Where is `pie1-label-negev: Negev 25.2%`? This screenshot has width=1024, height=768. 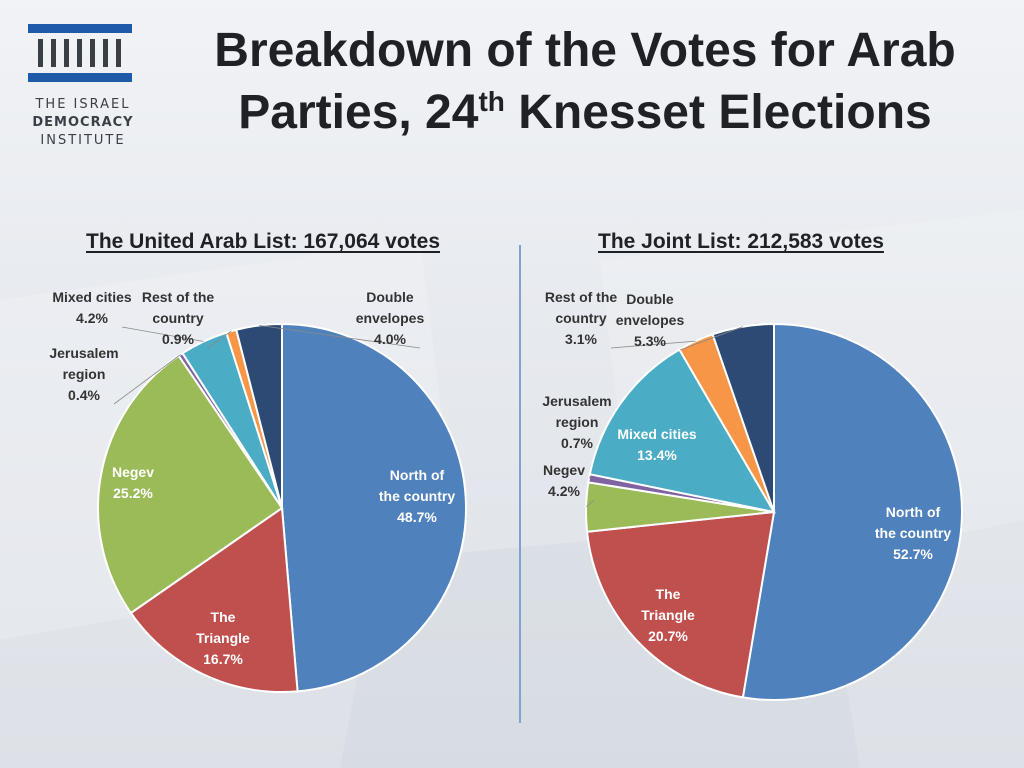
pie1-label-negev: Negev 25.2% is located at coordinates (133, 482).